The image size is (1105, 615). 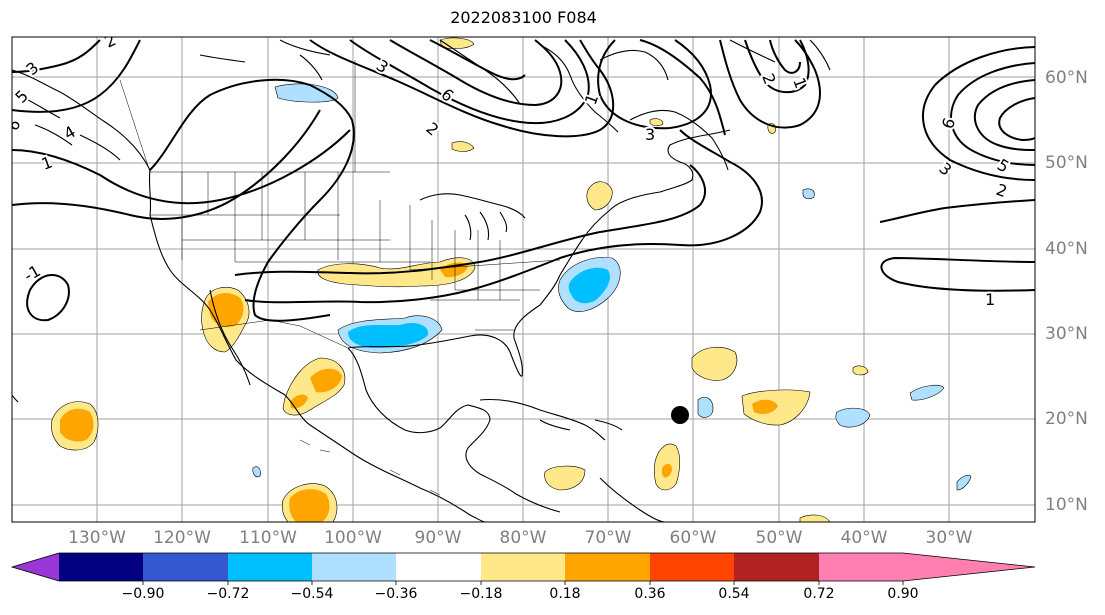 What do you see at coordinates (1066, 419) in the screenshot?
I see `latitude-label: 20°N` at bounding box center [1066, 419].